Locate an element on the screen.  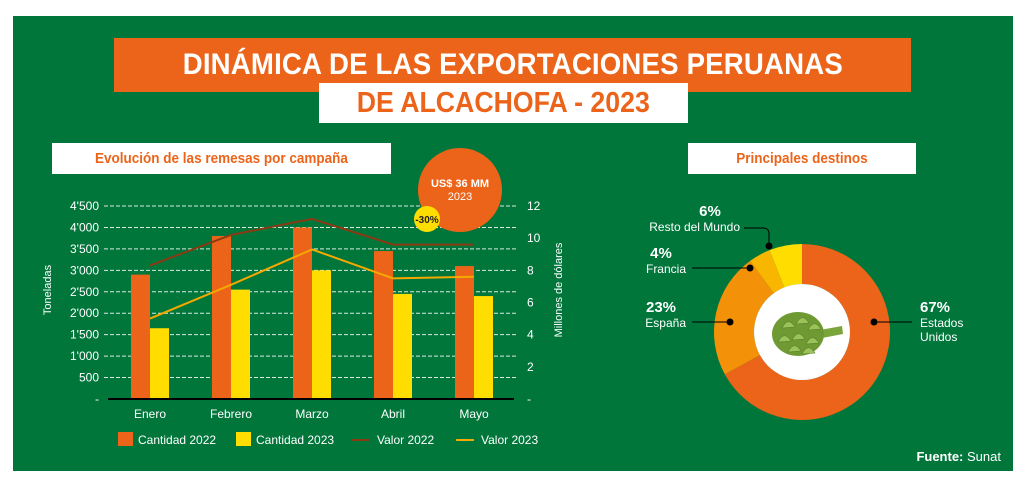
pie-slice-label: Francia is located at coordinates (666, 269).